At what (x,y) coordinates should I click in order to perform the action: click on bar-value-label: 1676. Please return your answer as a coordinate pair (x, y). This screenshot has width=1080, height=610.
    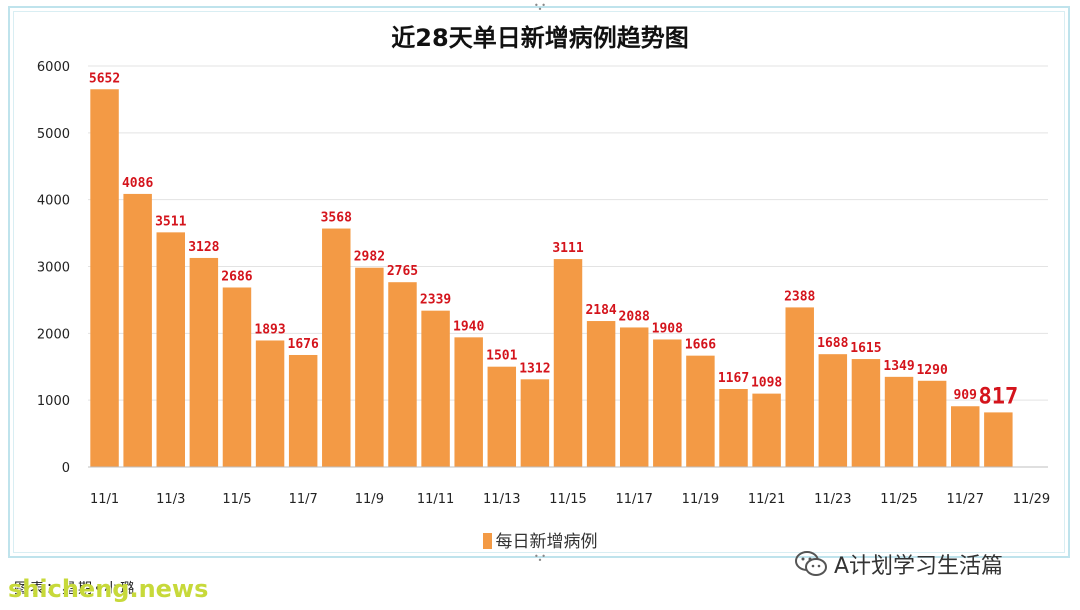
    Looking at the image, I should click on (303, 344).